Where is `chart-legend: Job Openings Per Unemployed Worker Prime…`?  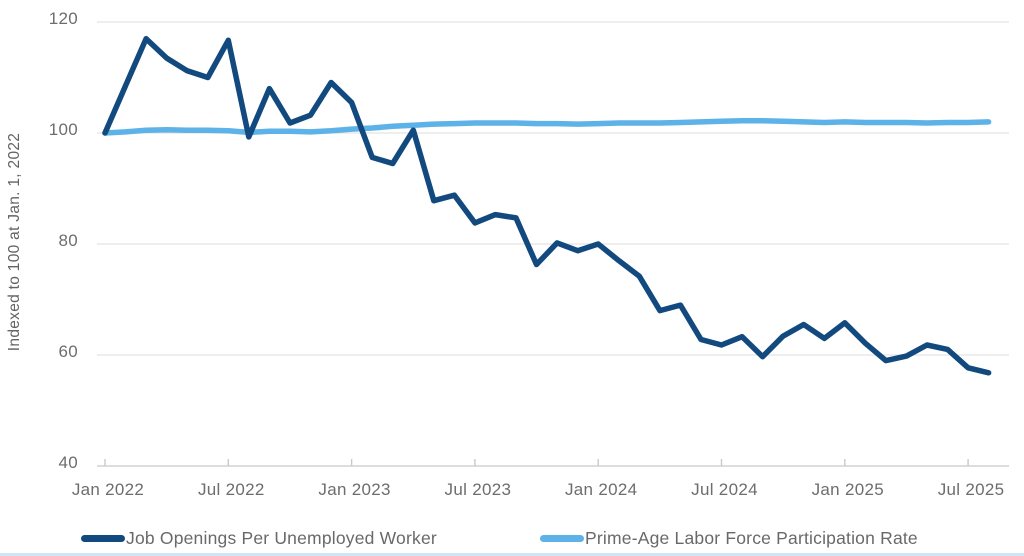
chart-legend: Job Openings Per Unemployed Worker Prime… is located at coordinates (512, 538).